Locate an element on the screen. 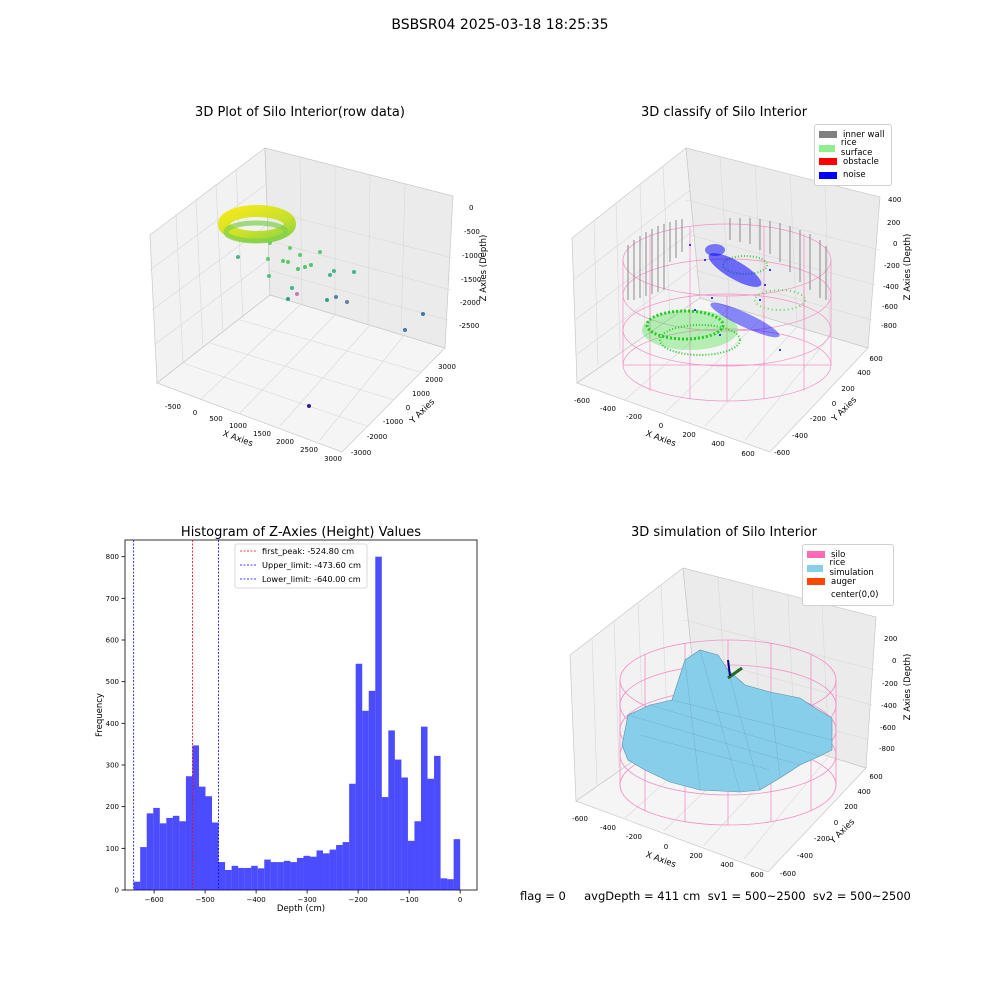  classify-z-axis-label: Z Axies (Depth) is located at coordinates (908, 267).